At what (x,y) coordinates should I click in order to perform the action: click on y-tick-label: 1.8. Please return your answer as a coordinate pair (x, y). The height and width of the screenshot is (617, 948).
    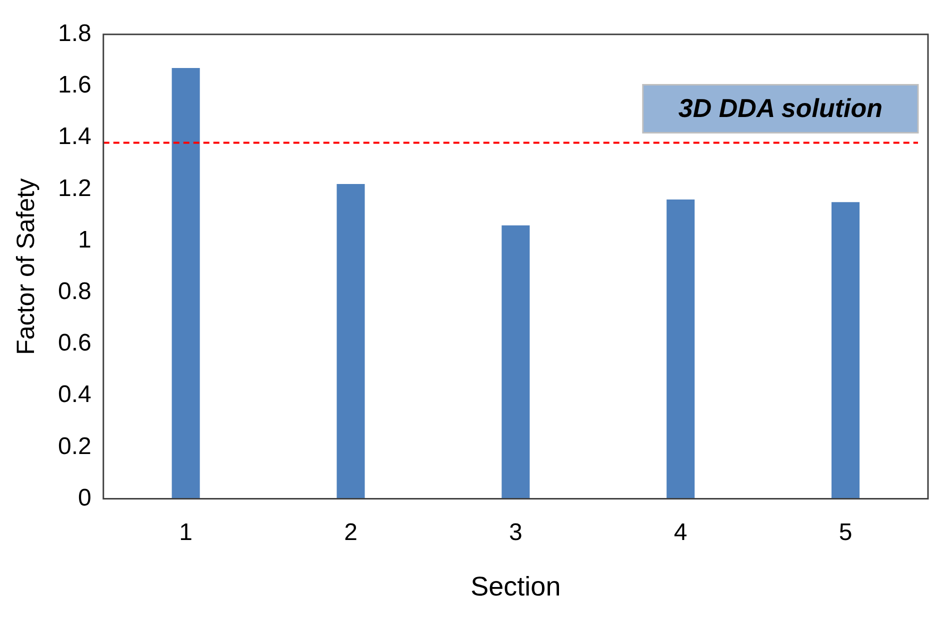
    Looking at the image, I should click on (75, 34).